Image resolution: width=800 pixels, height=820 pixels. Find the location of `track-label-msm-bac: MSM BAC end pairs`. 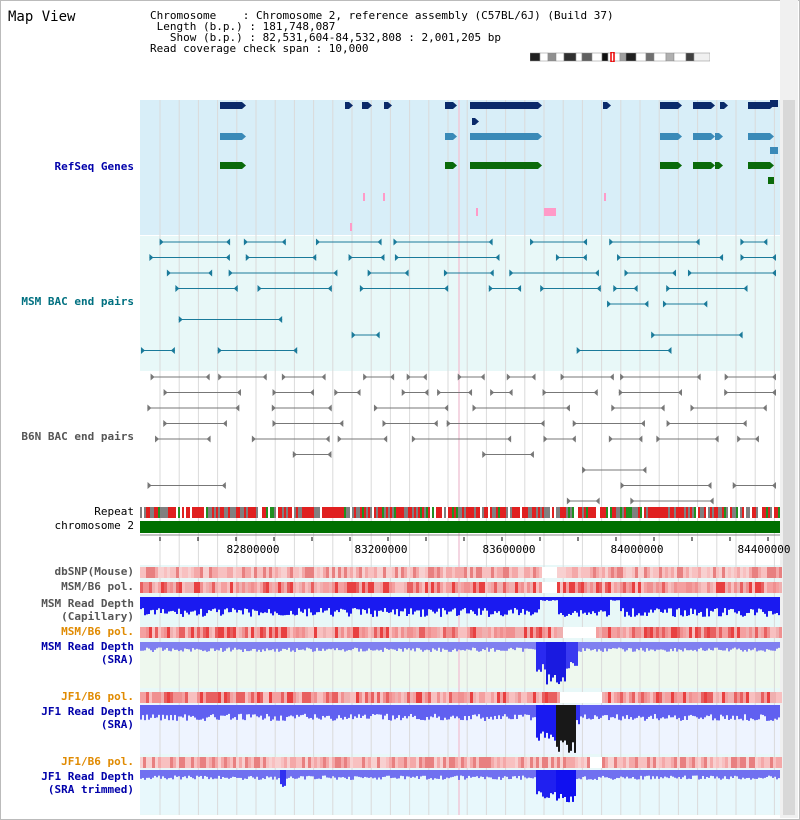

track-label-msm-bac: MSM BAC end pairs is located at coordinates (77, 301).